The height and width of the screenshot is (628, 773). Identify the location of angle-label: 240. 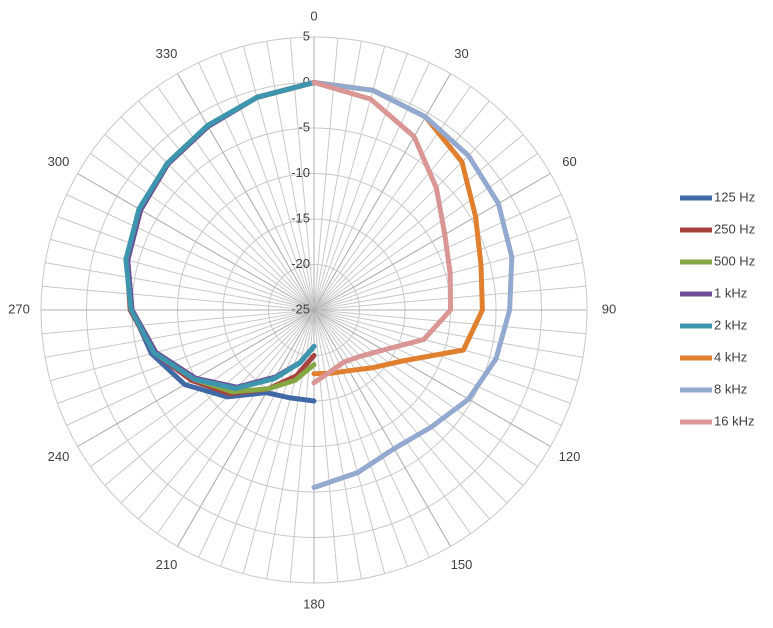
(59, 456).